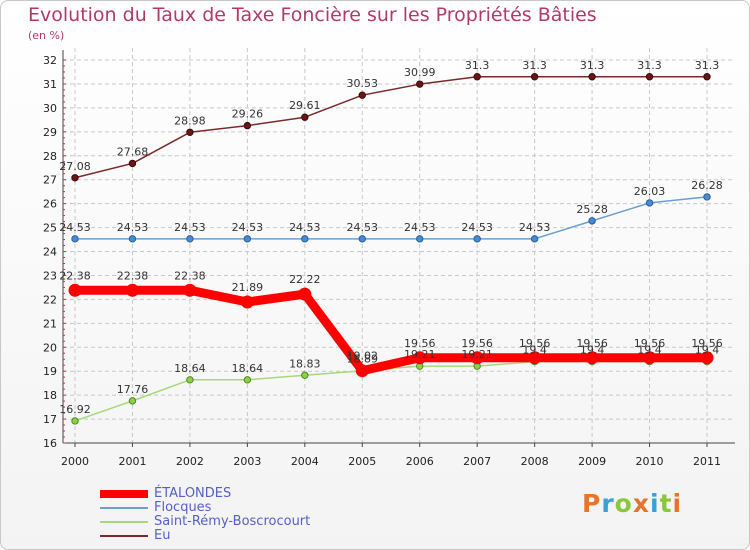  What do you see at coordinates (50, 347) in the screenshot?
I see `y-tick-label: 20` at bounding box center [50, 347].